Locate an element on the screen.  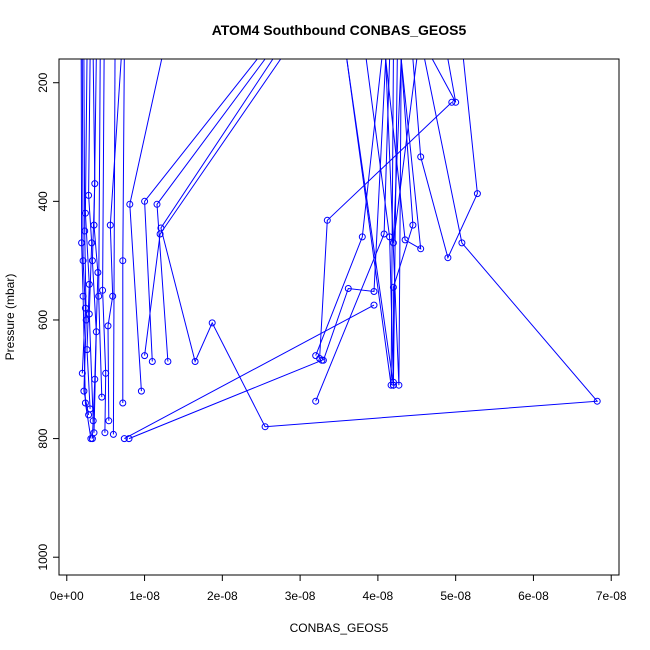
x-tick-label: 1e-08 is located at coordinates (144, 596).